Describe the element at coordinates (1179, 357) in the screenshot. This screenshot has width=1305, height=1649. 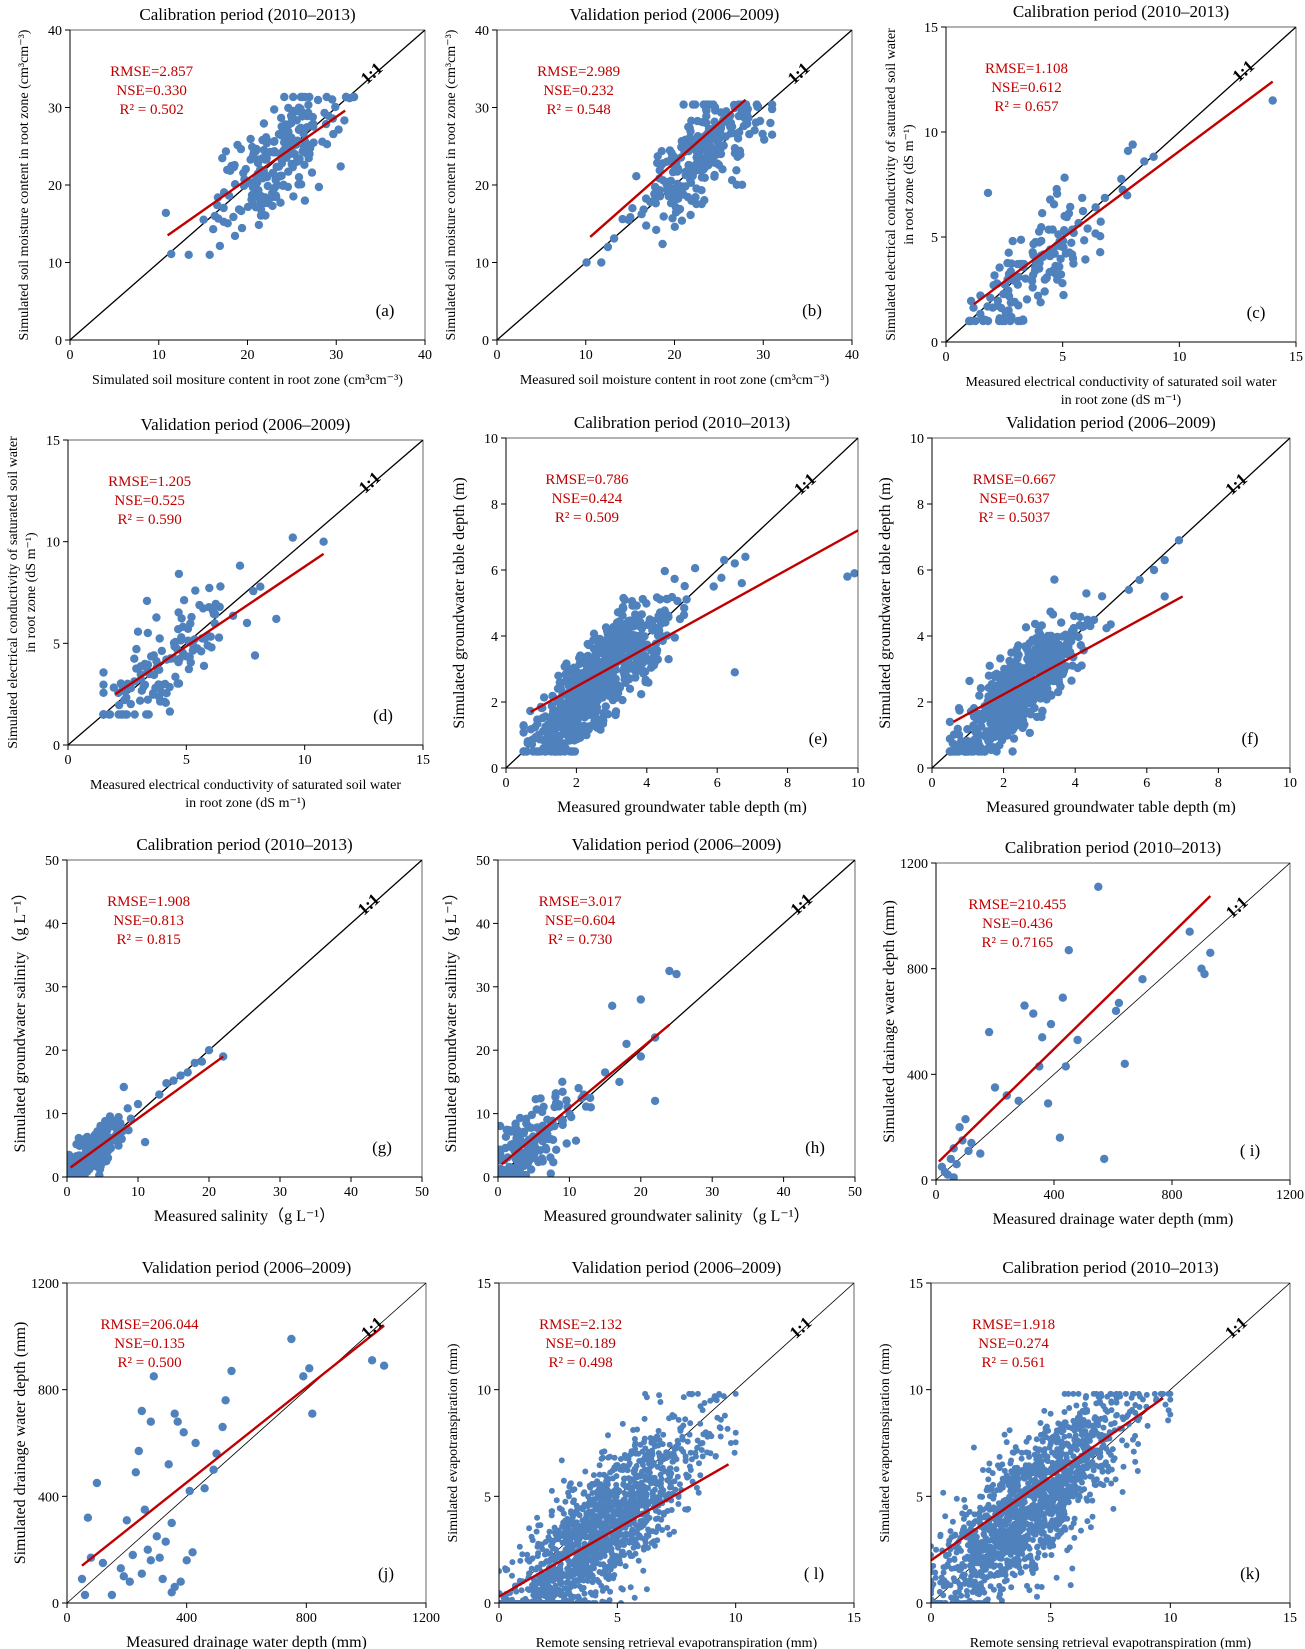
I see `x-tick-label: 10` at that location.